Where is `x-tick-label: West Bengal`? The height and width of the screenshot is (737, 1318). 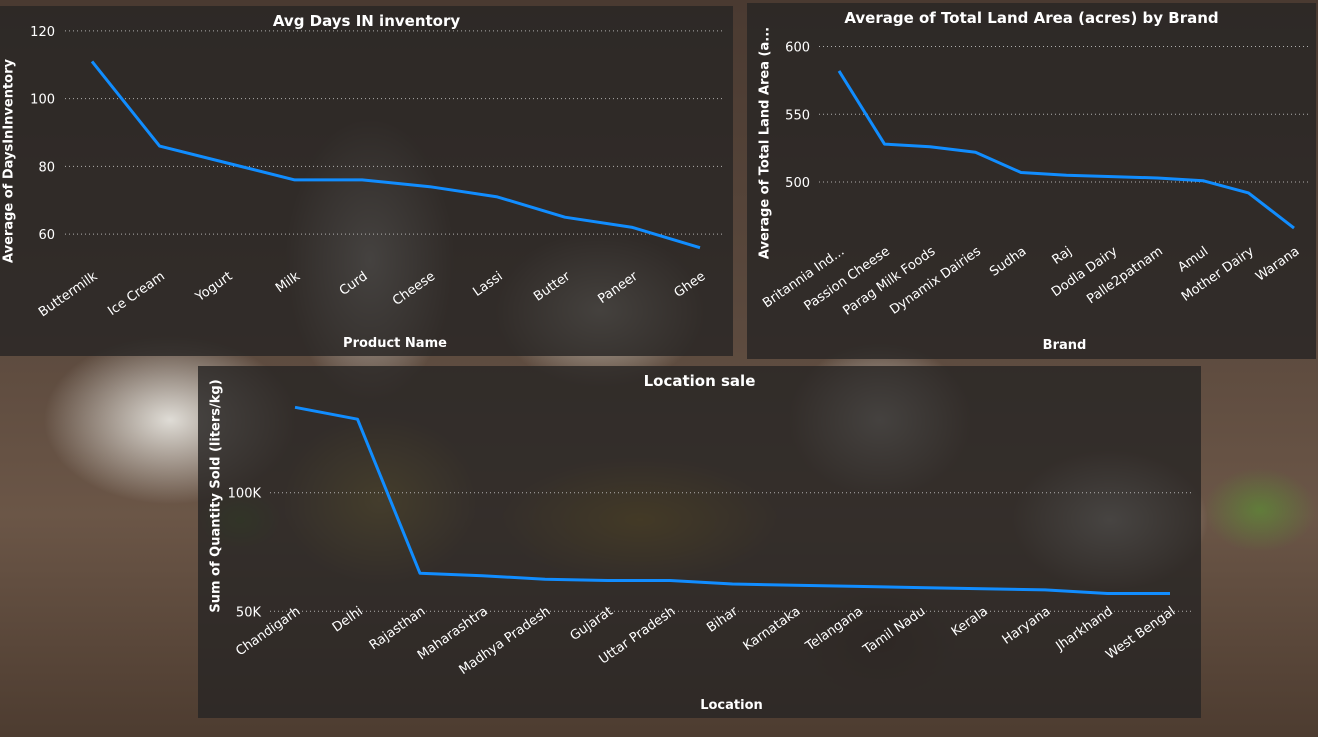
x-tick-label: West Bengal is located at coordinates (1140, 633).